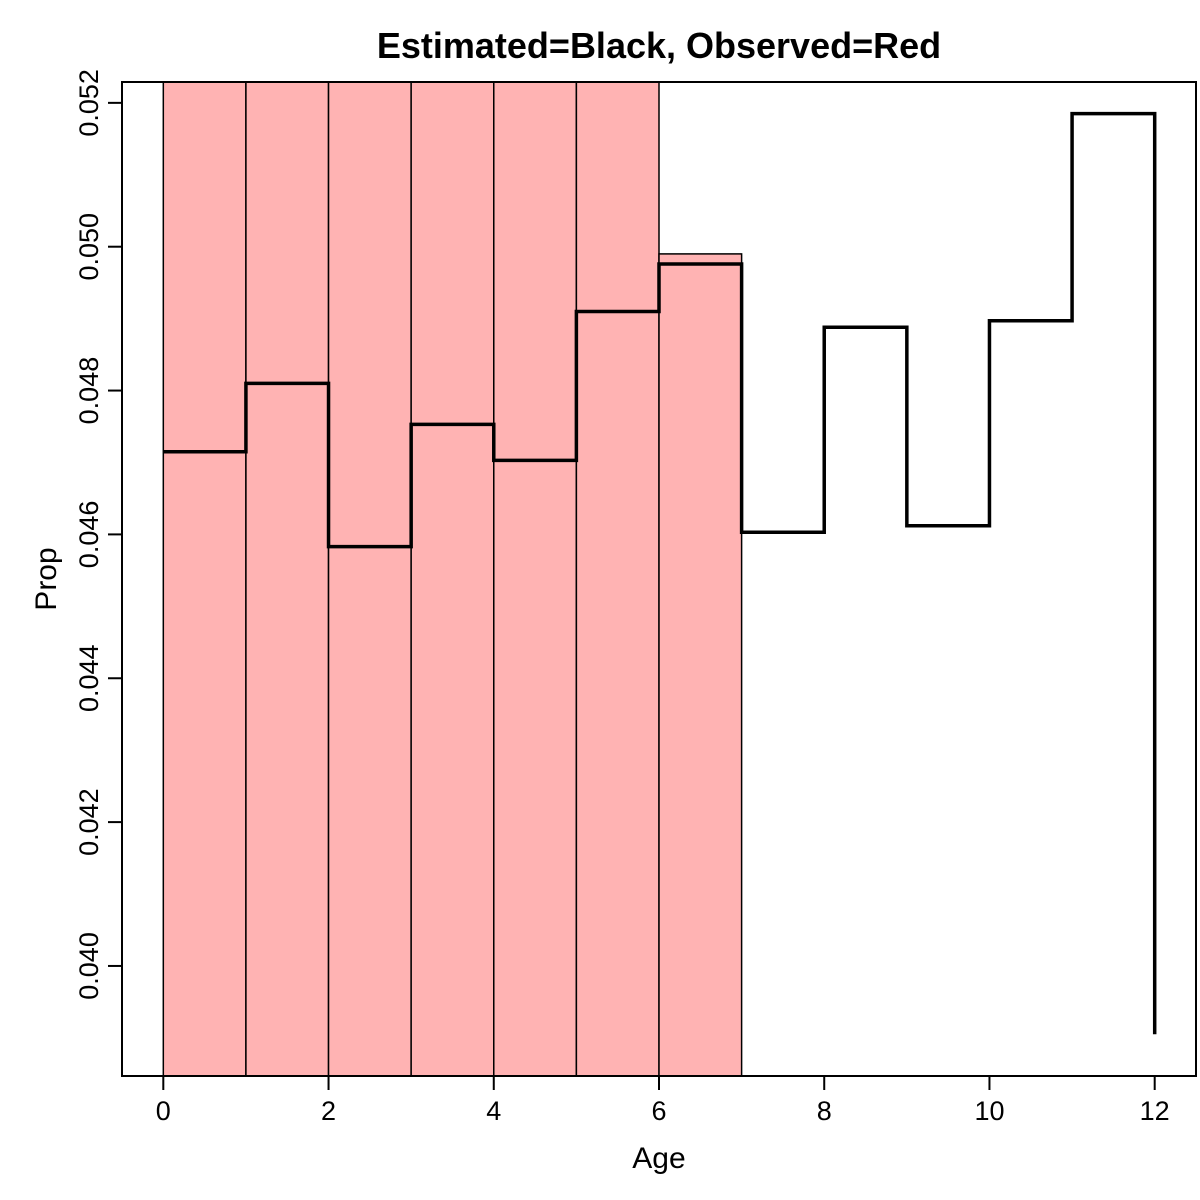  I want to click on x-tick-label: 0, so click(163, 1111).